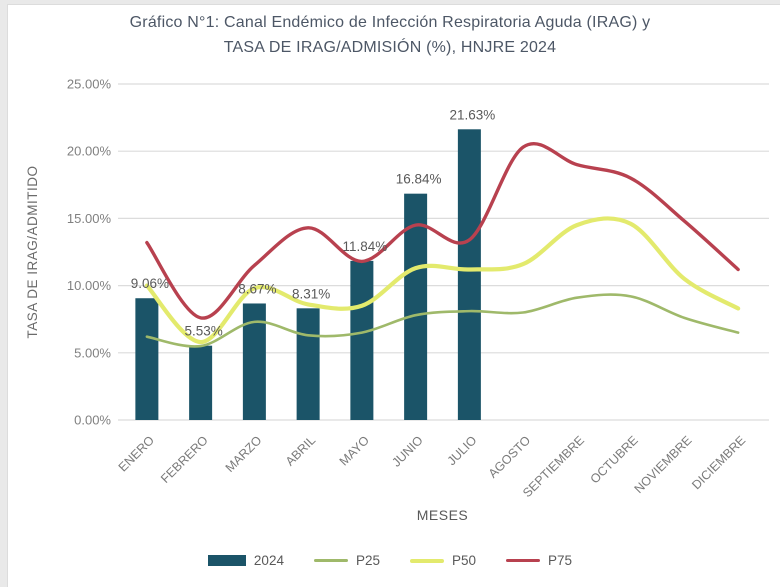 This screenshot has height=587, width=780. I want to click on legend-item-p50: P50, so click(443, 560).